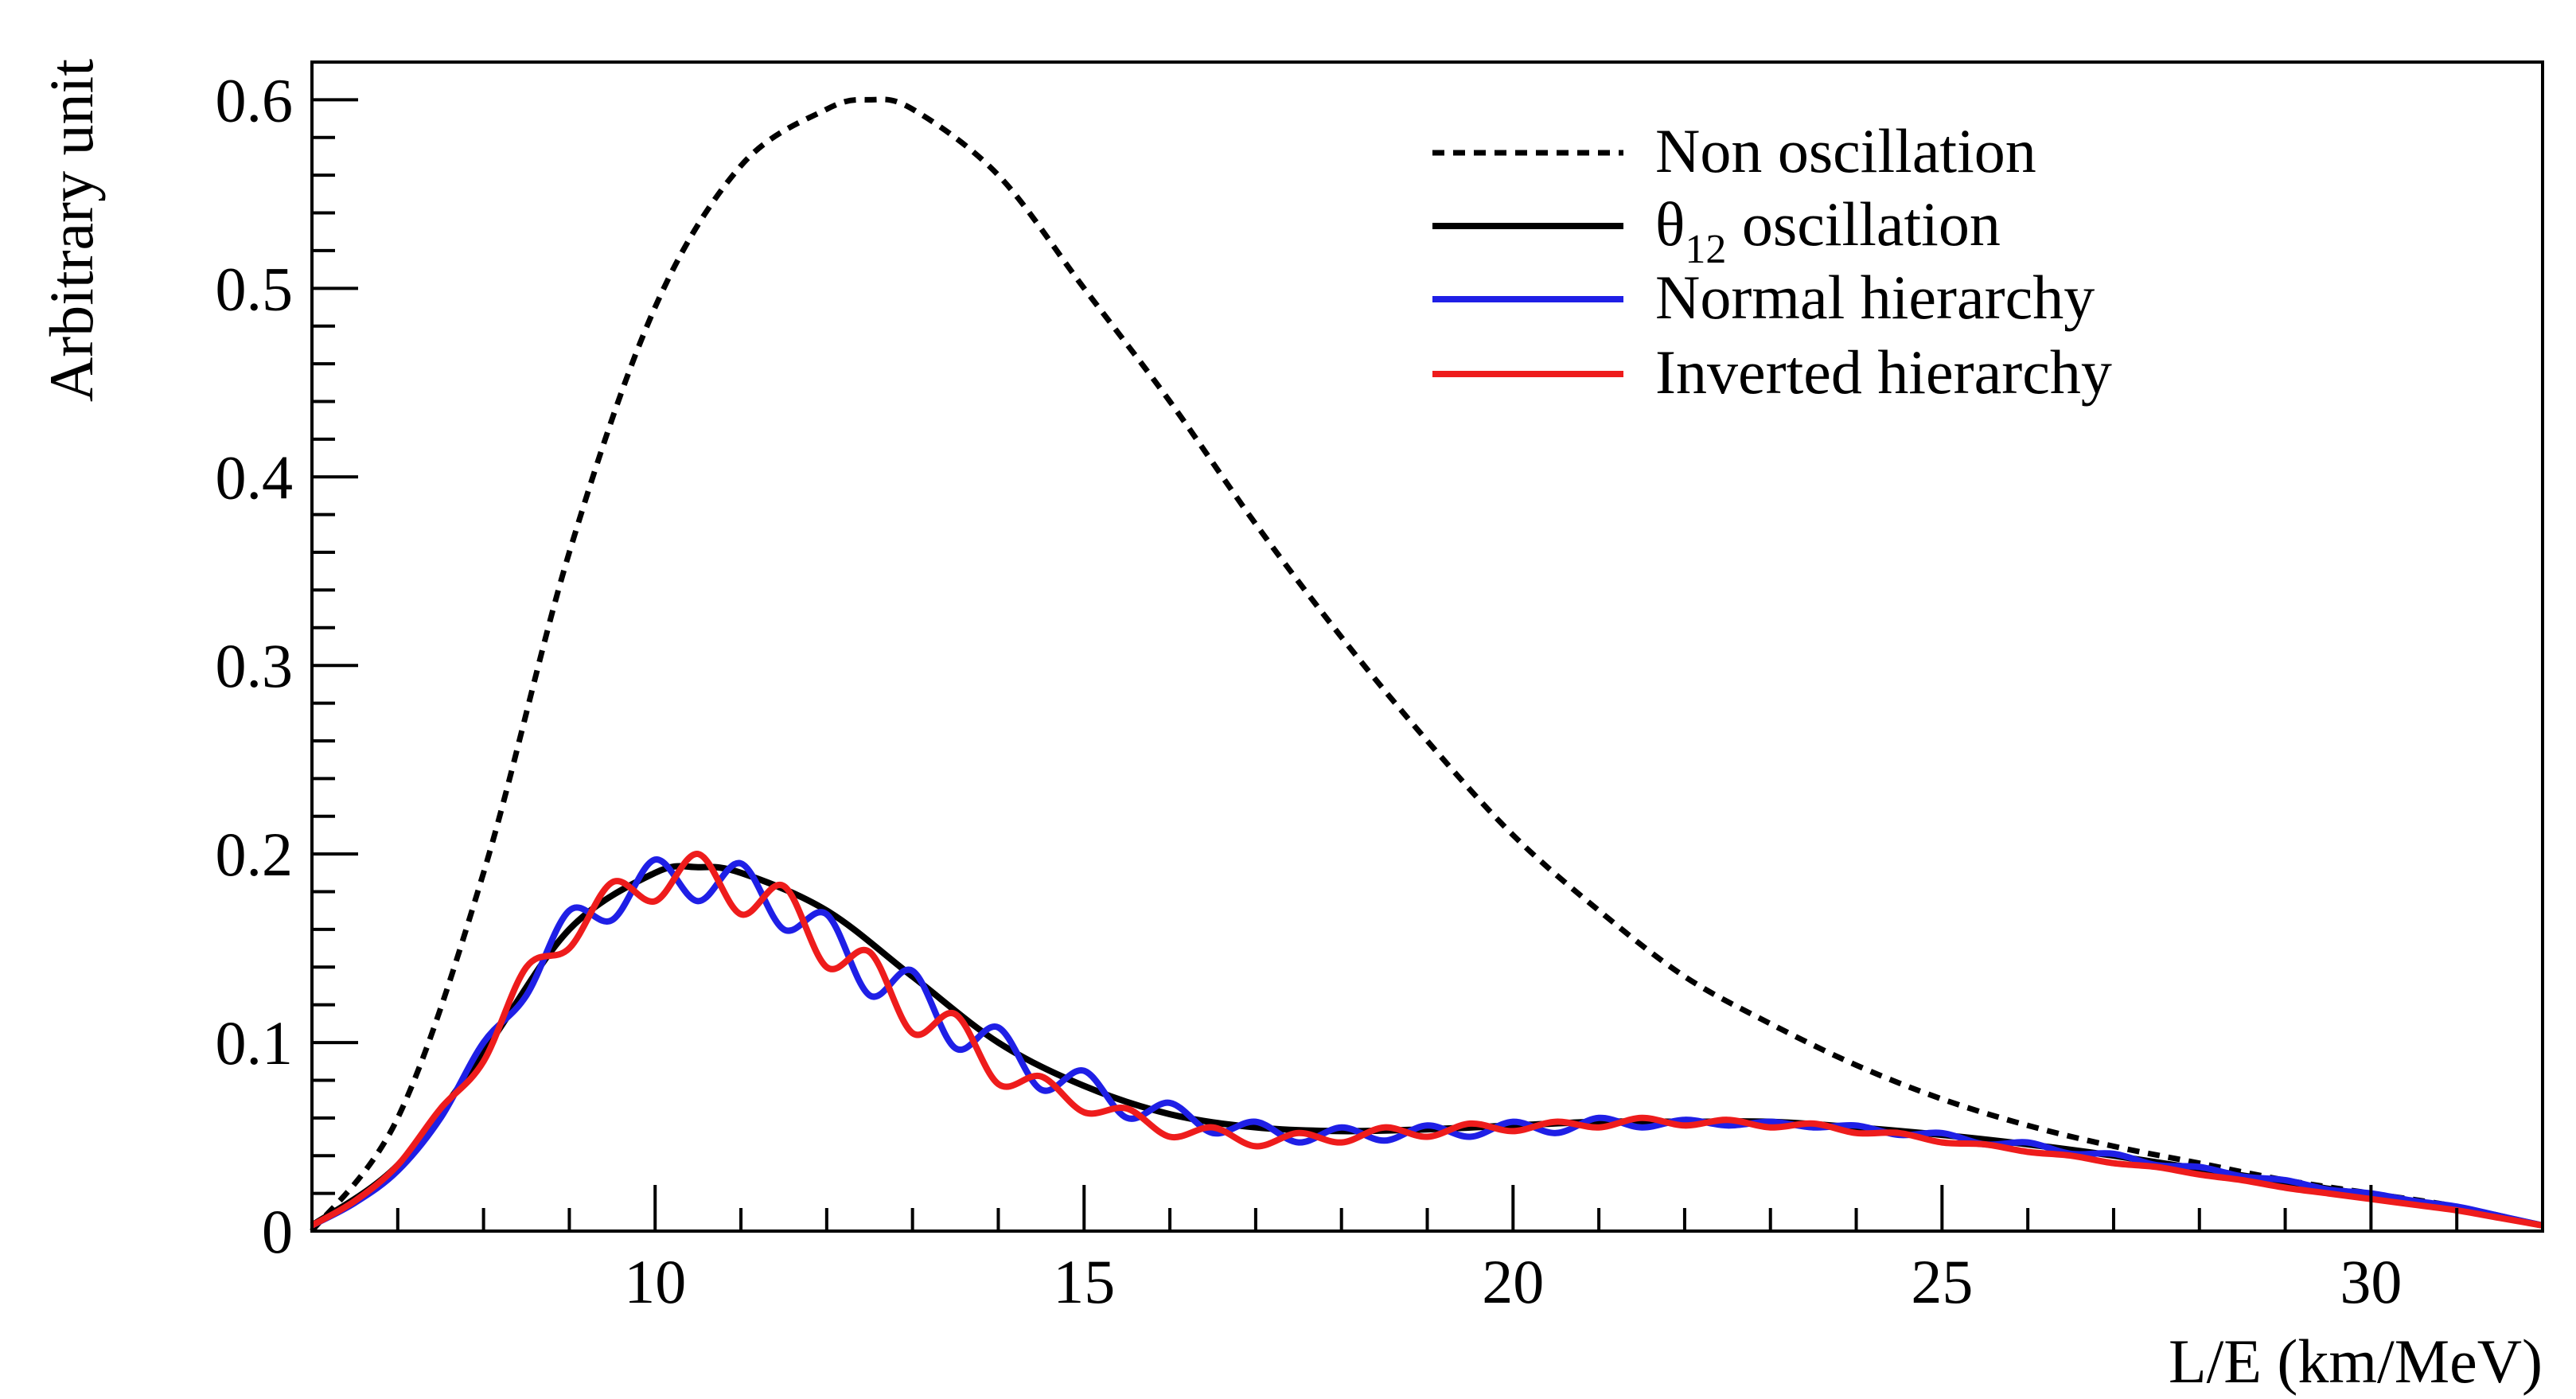 This screenshot has height=1399, width=2576. What do you see at coordinates (655, 1281) in the screenshot?
I see `x-tick-label: 10` at bounding box center [655, 1281].